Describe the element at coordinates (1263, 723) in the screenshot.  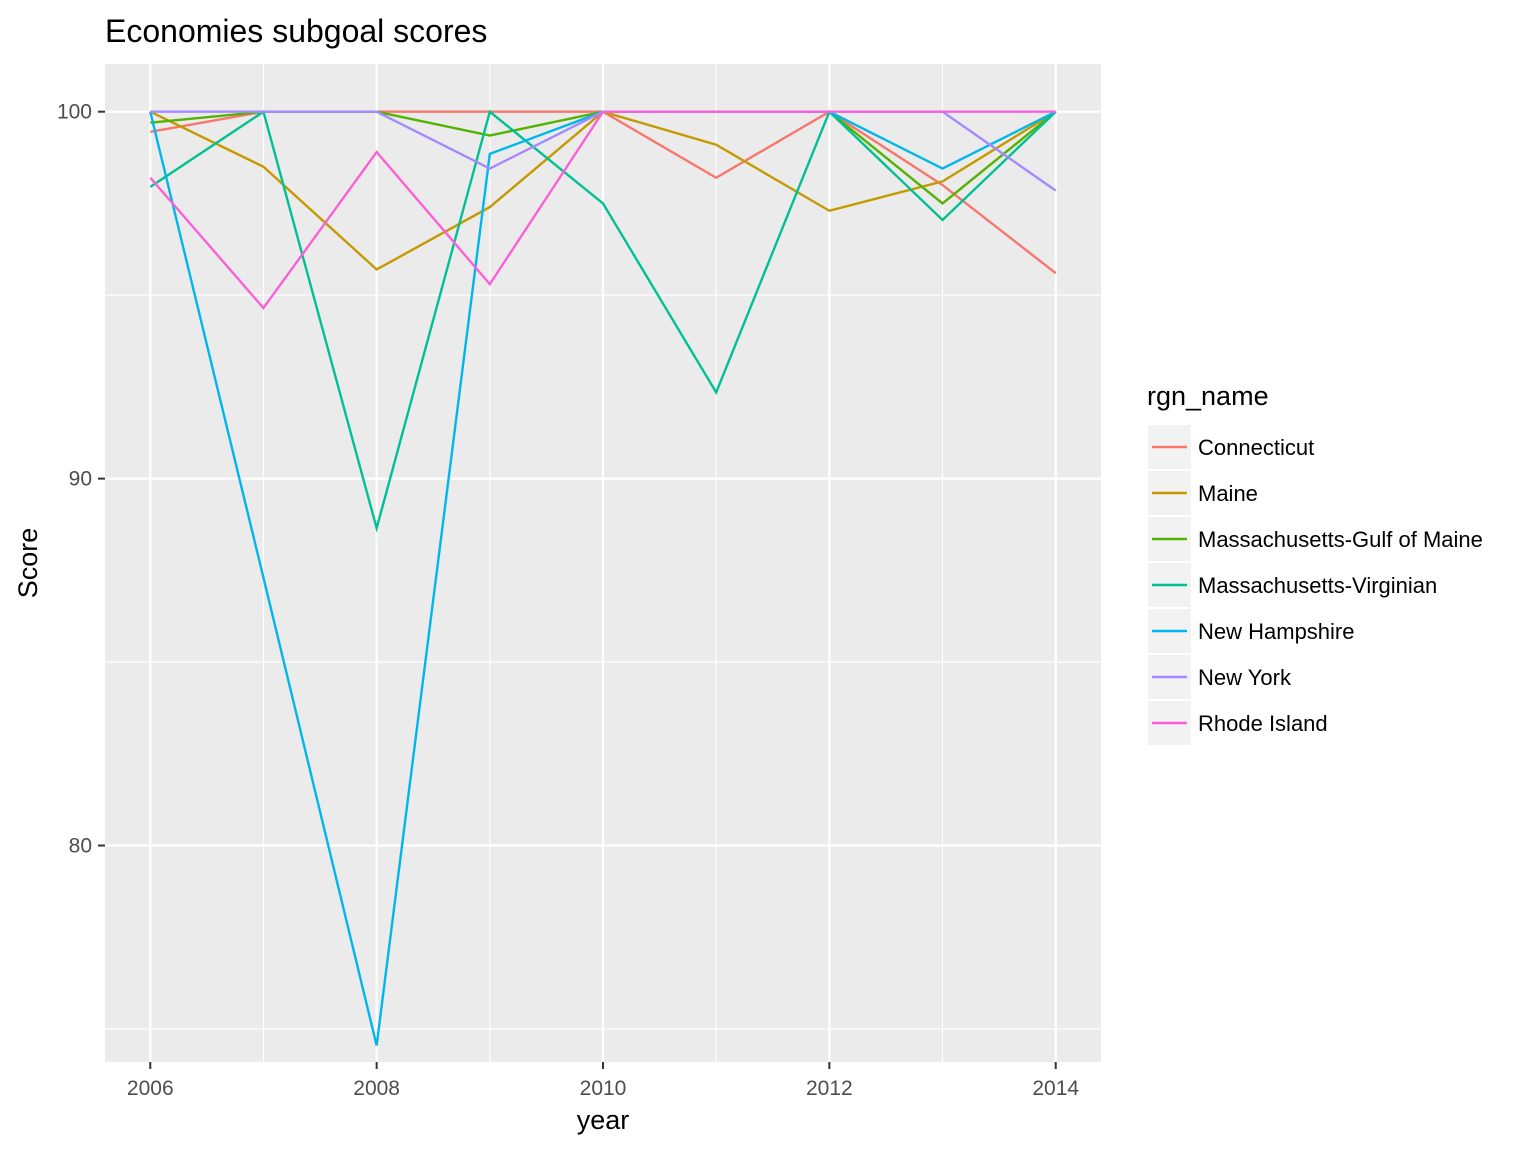
I see `legend-label-rhode-island: Rhode Island` at that location.